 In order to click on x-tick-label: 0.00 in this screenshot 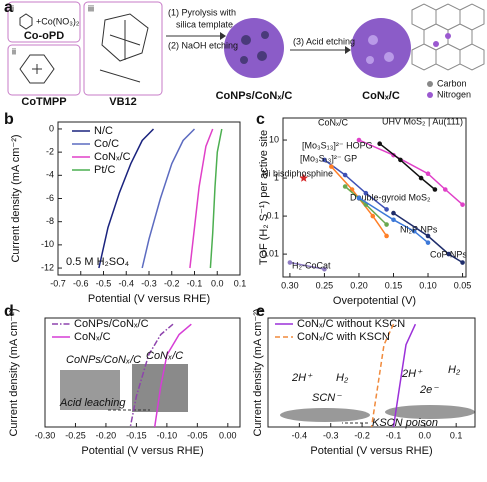, I will do `click(228, 435)`.